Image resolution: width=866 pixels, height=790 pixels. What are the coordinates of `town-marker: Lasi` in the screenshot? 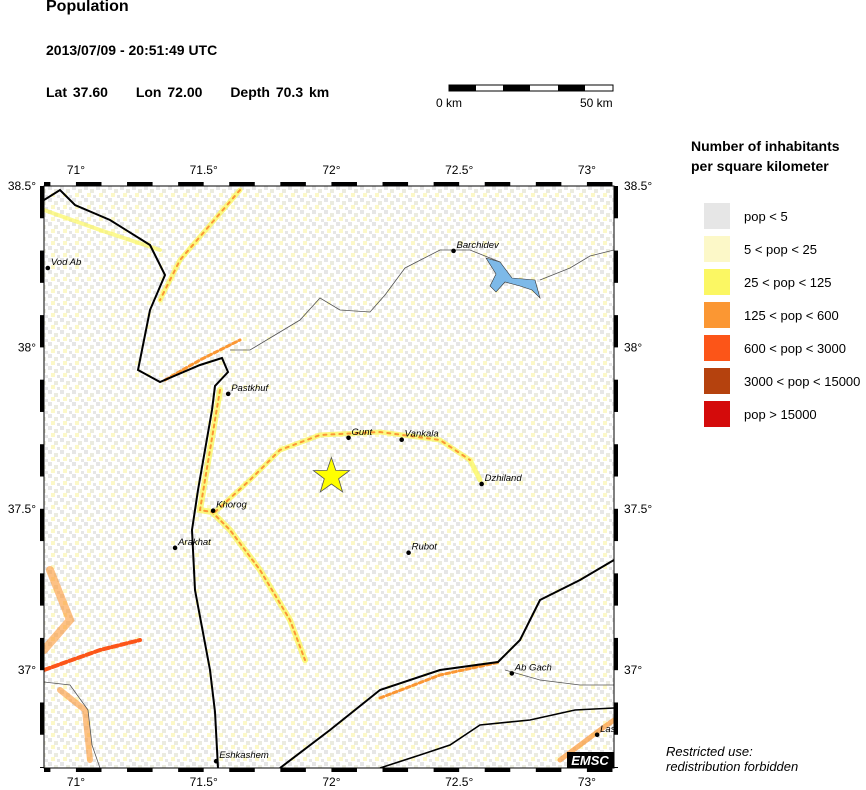 It's located at (606, 731).